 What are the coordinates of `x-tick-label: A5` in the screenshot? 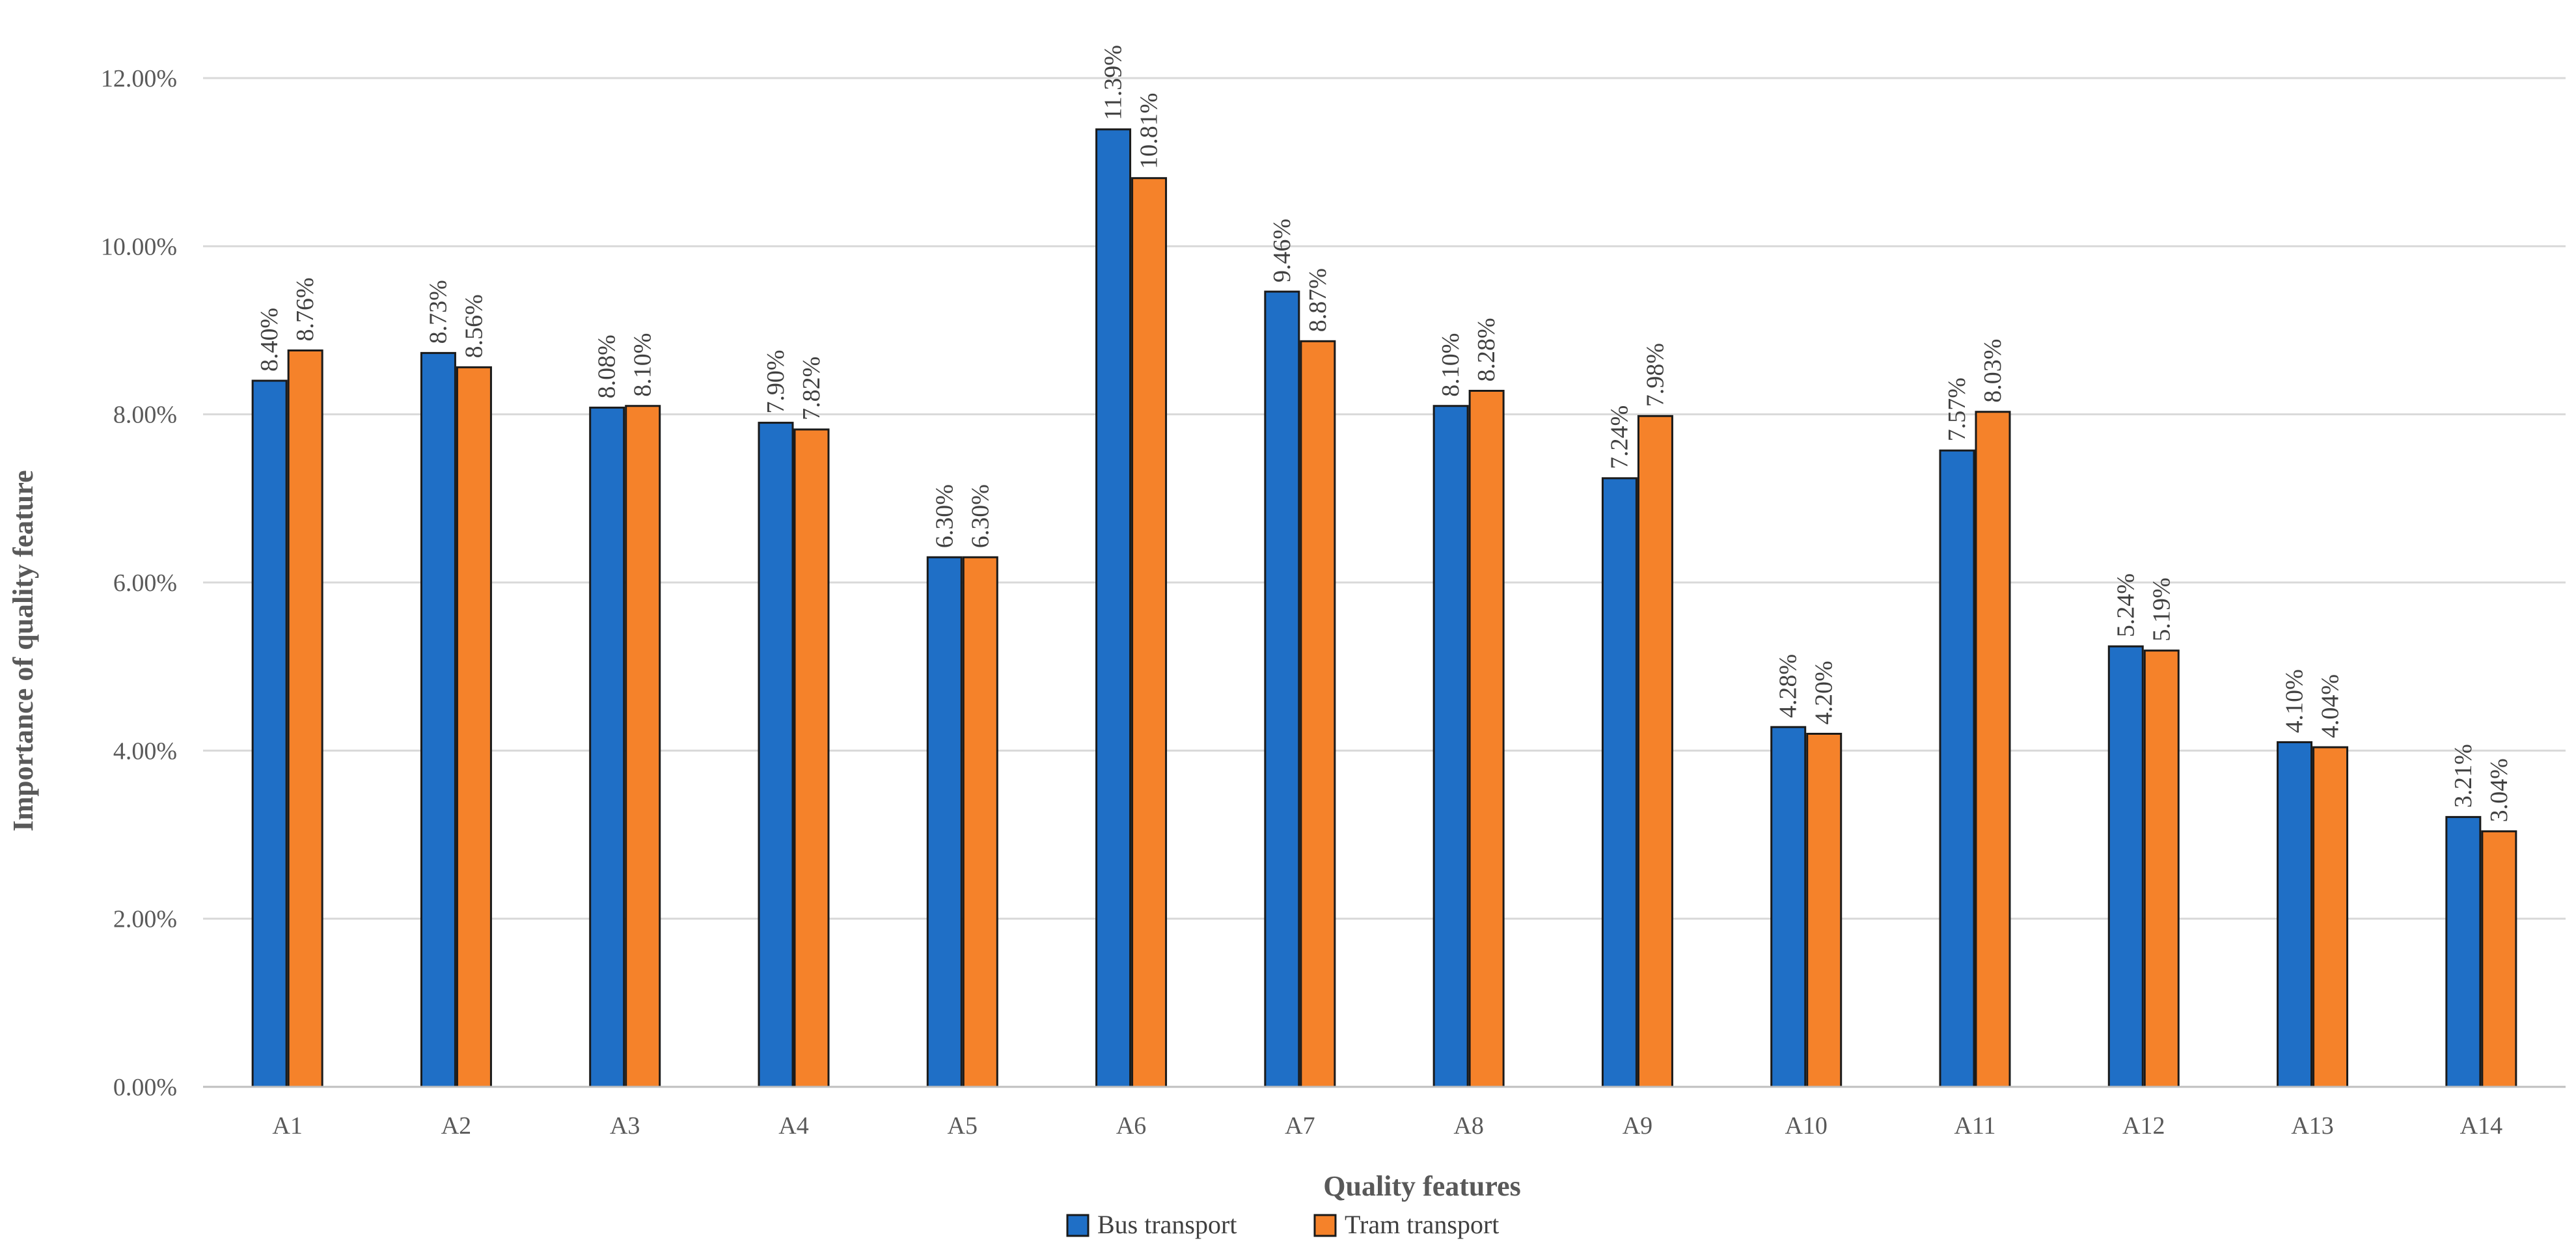 It's located at (963, 1126).